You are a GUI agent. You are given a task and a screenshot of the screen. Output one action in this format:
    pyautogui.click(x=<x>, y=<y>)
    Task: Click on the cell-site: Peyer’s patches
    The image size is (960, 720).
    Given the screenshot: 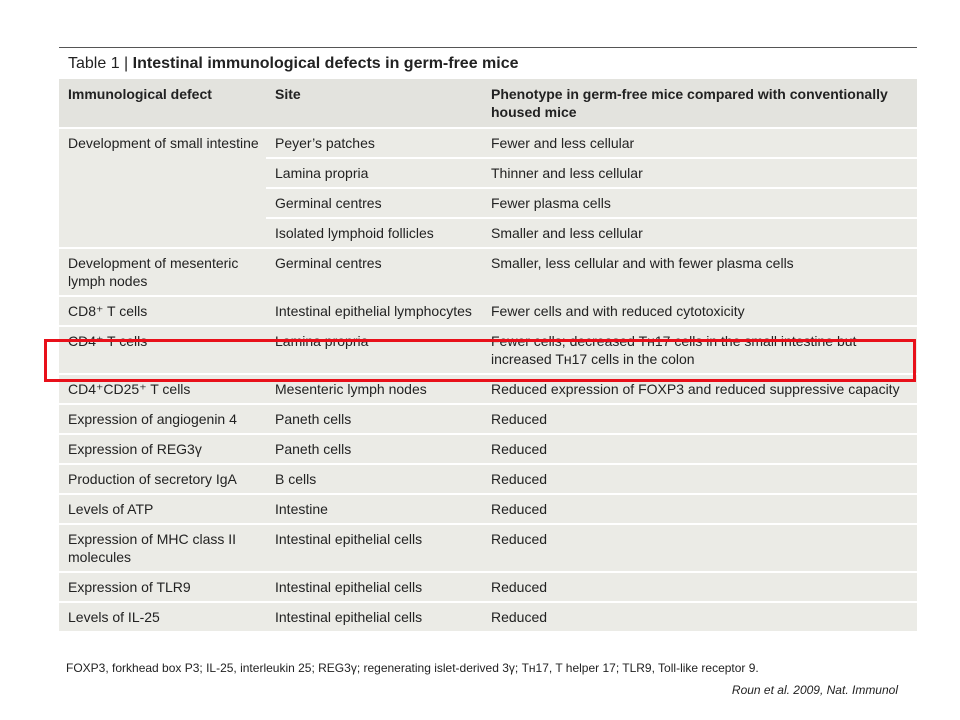 What is the action you would take?
    pyautogui.click(x=374, y=142)
    